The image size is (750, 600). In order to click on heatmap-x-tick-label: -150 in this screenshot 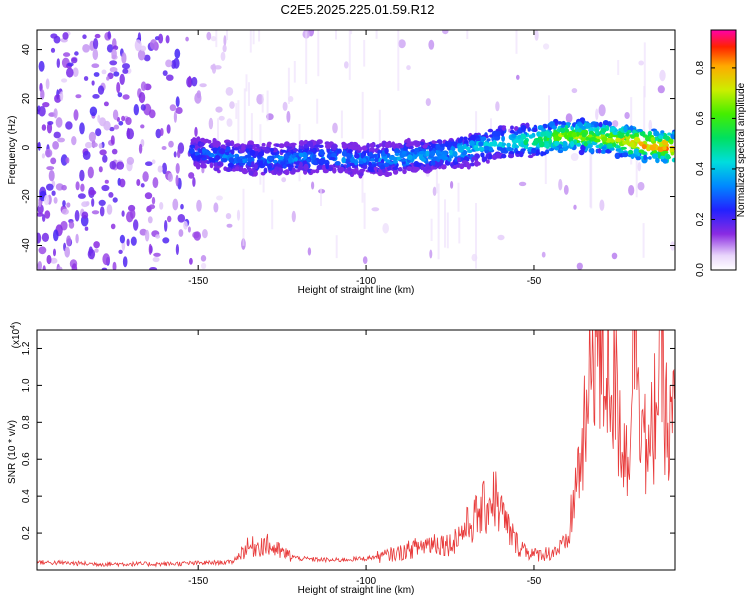, I will do `click(198, 281)`.